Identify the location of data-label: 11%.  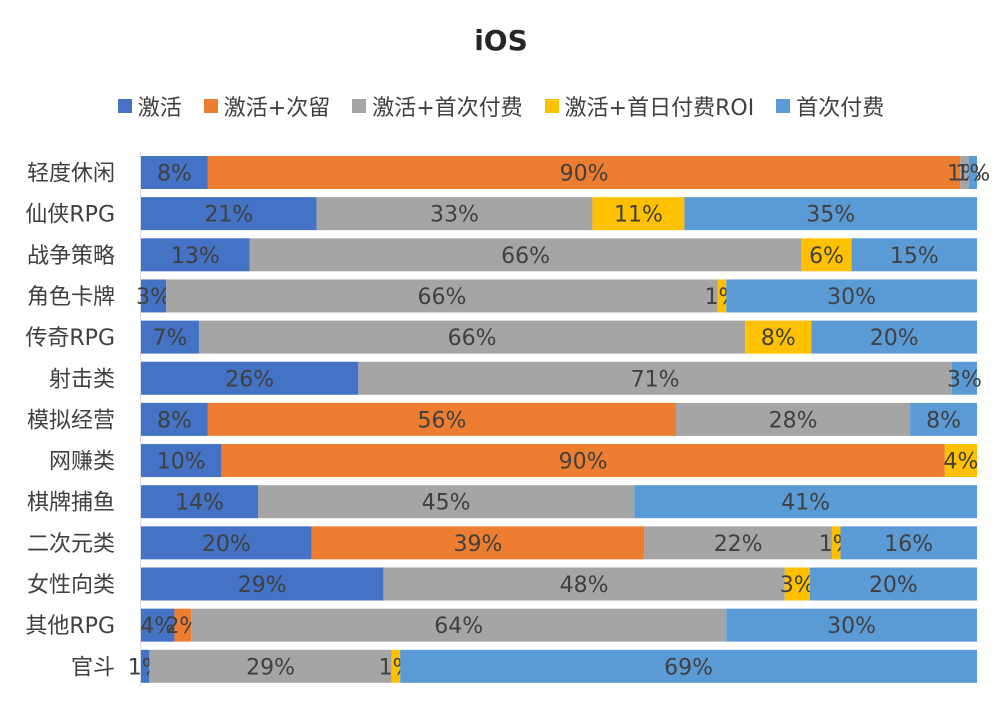
(638, 215).